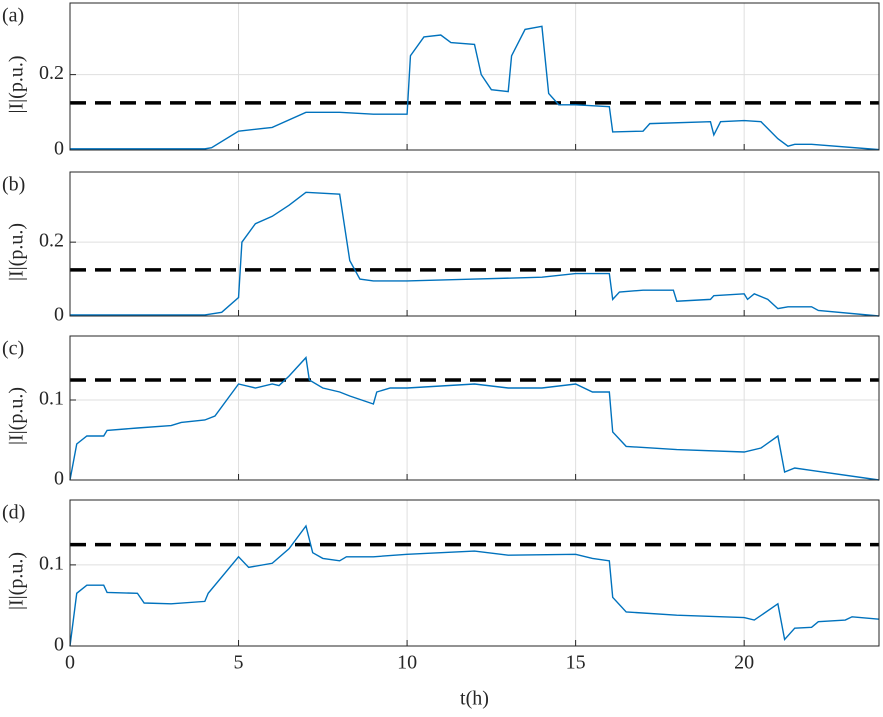 This screenshot has height=717, width=883. Describe the element at coordinates (13, 349) in the screenshot. I see `panel-label: (c)` at that location.